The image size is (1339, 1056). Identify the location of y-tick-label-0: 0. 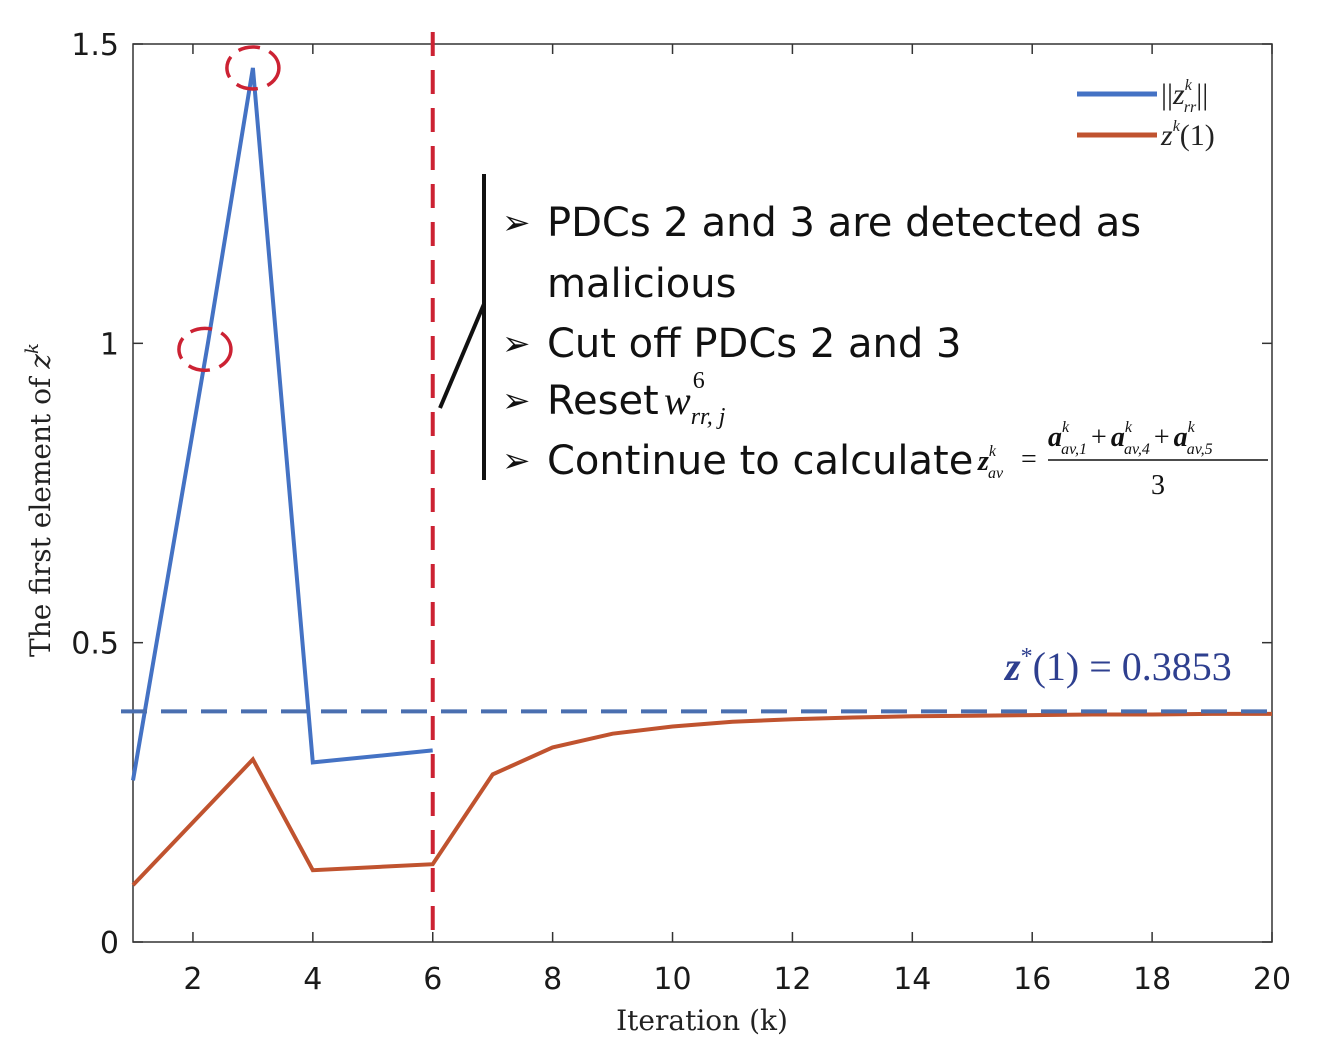
(109, 943).